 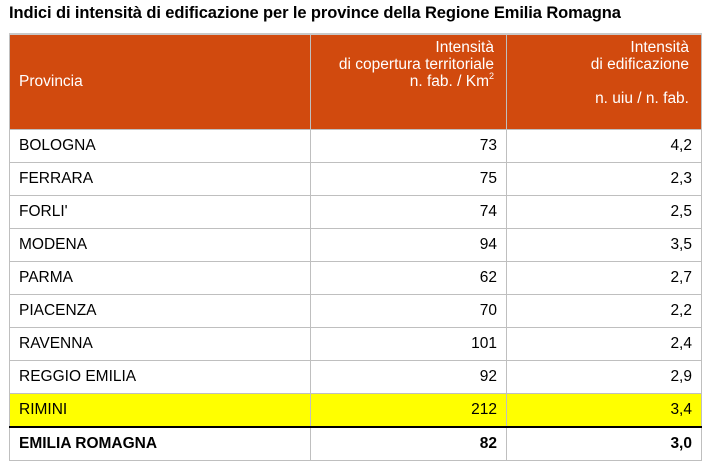 What do you see at coordinates (408, 377) in the screenshot?
I see `copertura-cell: 92` at bounding box center [408, 377].